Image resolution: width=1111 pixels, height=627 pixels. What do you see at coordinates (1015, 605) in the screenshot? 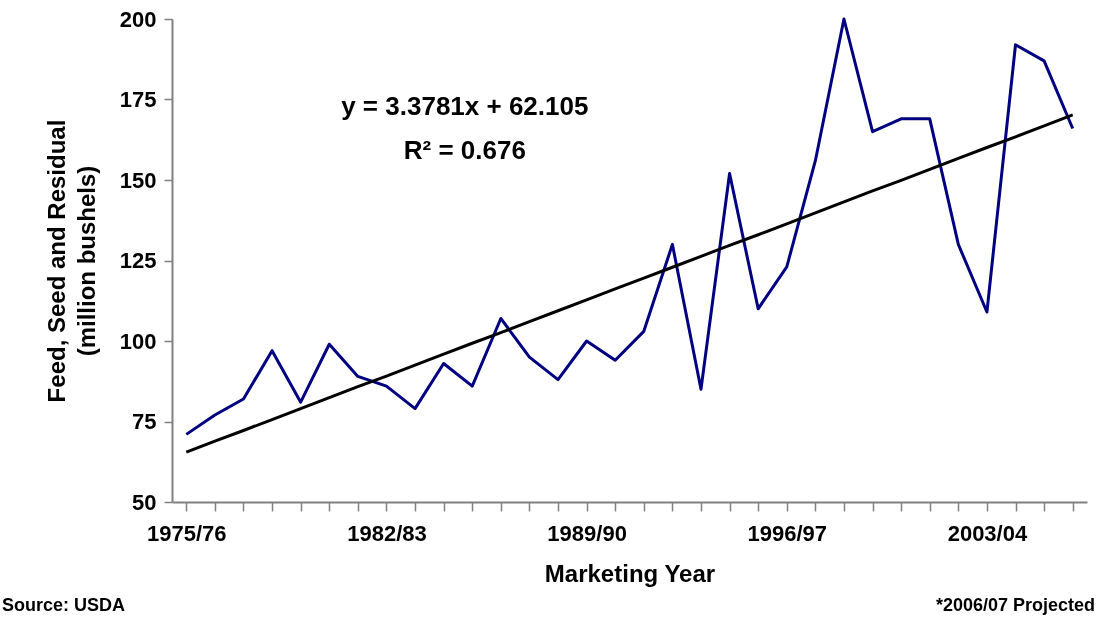
I see `text: *2006/07 Projected` at bounding box center [1015, 605].